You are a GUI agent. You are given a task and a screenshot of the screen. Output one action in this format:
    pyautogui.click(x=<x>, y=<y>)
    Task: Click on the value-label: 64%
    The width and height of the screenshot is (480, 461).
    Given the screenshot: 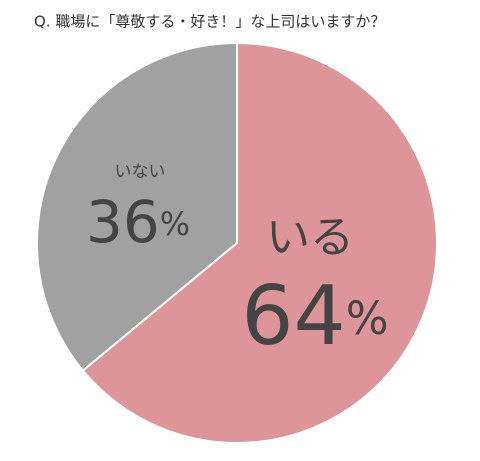 What is the action you would take?
    pyautogui.click(x=314, y=316)
    